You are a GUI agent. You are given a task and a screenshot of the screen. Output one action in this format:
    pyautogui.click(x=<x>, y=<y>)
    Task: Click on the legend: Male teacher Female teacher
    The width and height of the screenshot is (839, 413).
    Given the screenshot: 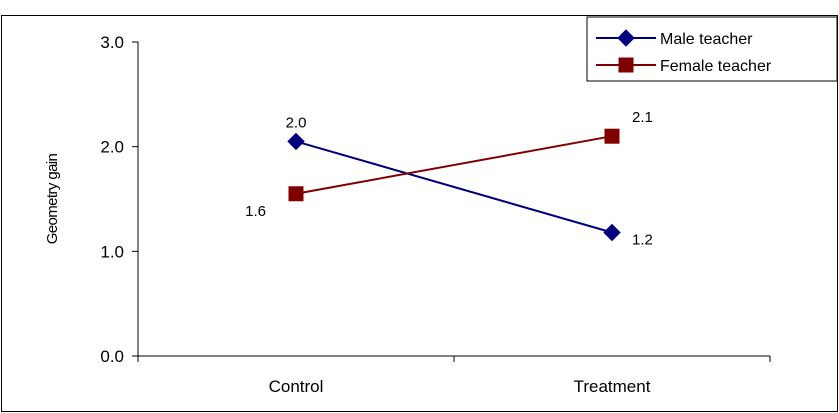 What is the action you would take?
    pyautogui.click(x=712, y=49)
    